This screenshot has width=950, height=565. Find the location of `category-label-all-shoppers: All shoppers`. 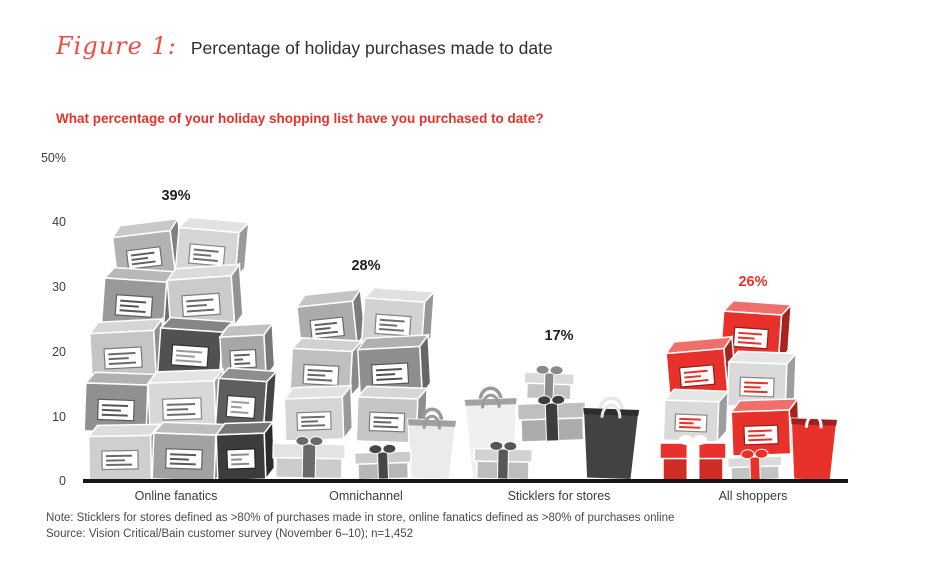

category-label-all-shoppers: All shoppers is located at coordinates (753, 496).